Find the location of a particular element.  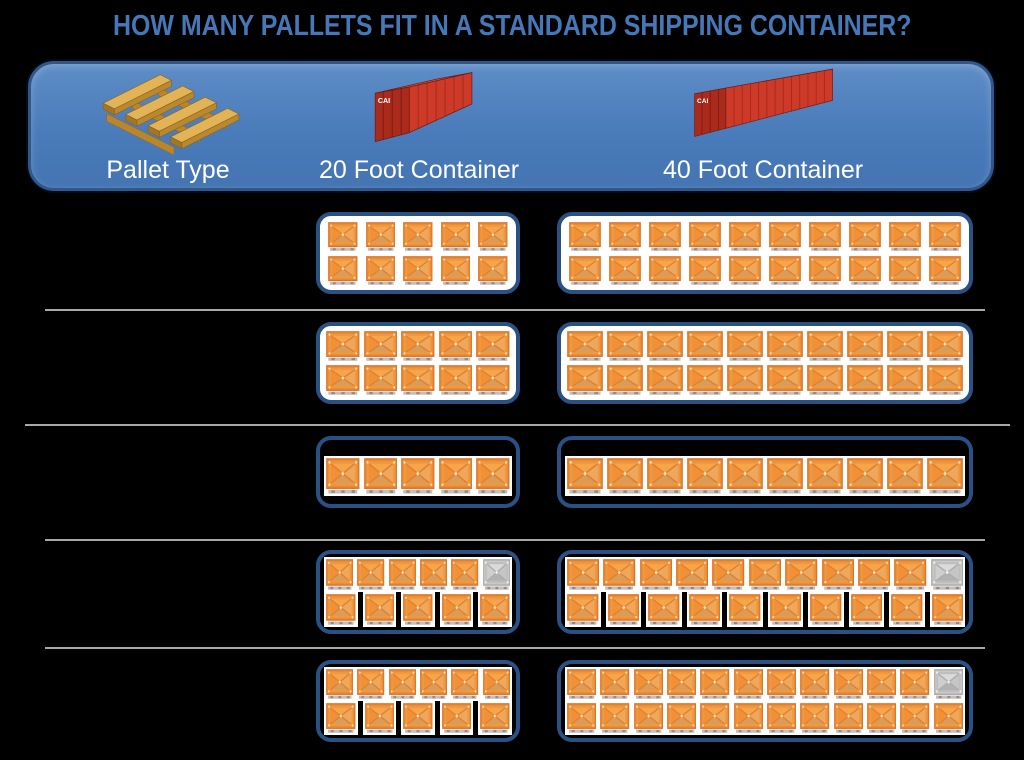

row-3-20ft-container-box is located at coordinates (418, 472).